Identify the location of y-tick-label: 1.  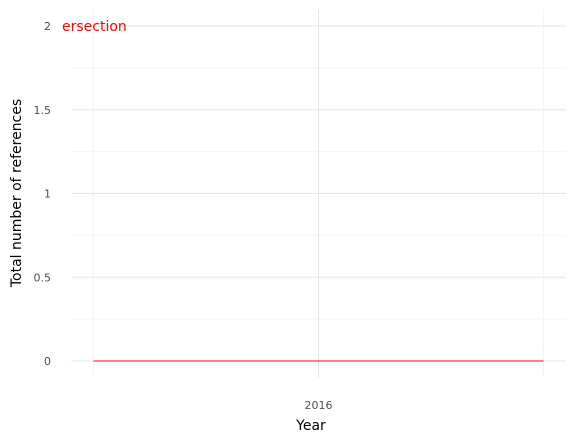
(47, 194).